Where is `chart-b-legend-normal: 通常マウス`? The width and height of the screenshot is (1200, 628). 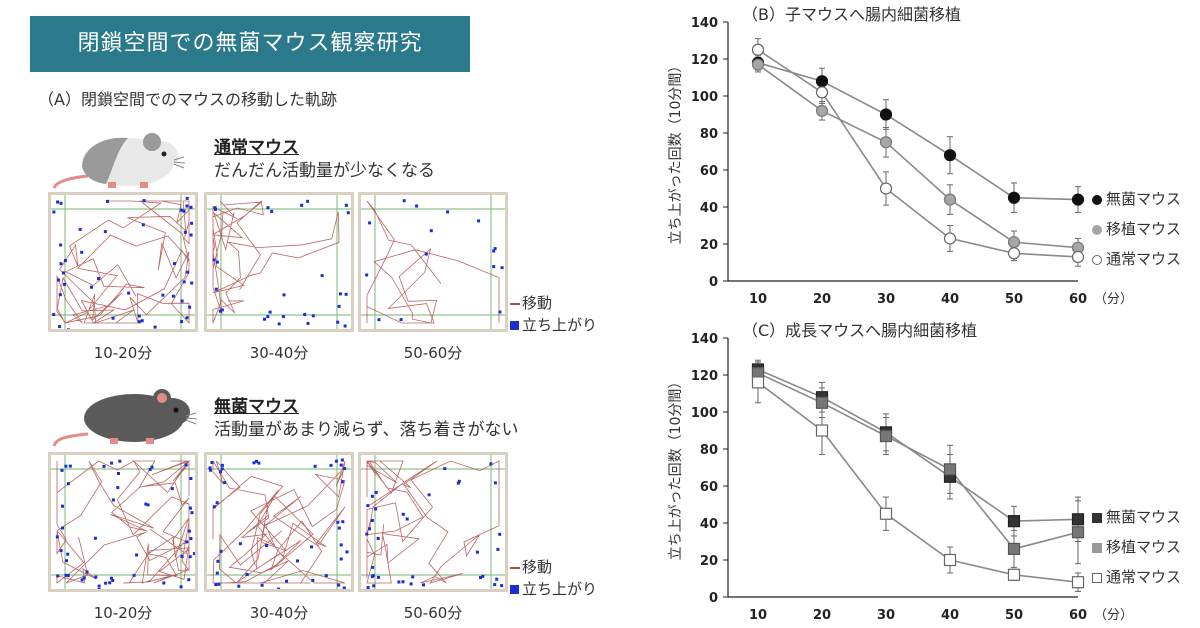
chart-b-legend-normal: 通常マウス is located at coordinates (1136, 258).